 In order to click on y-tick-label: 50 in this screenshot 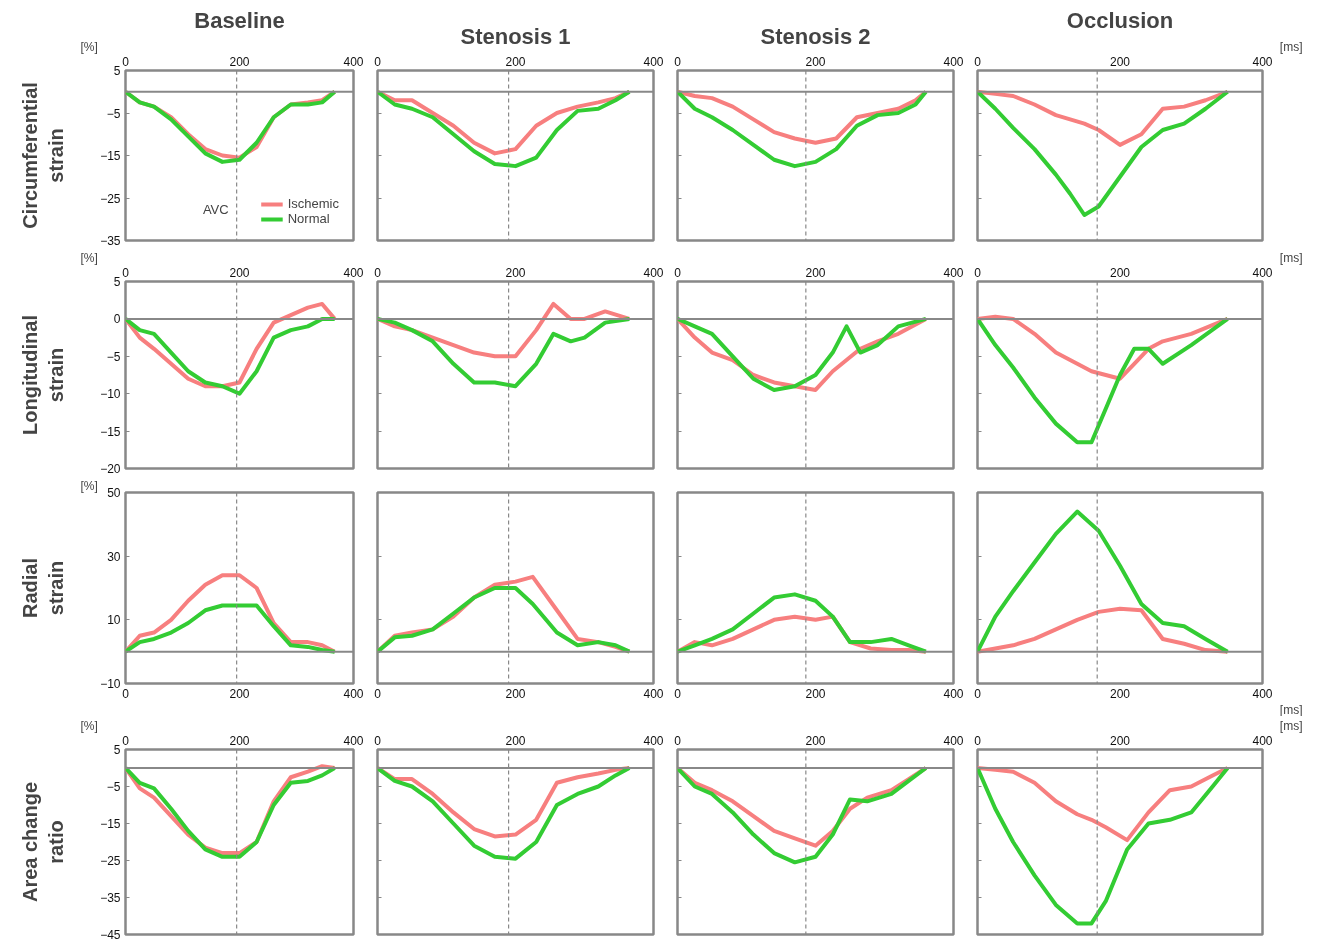, I will do `click(114, 493)`.